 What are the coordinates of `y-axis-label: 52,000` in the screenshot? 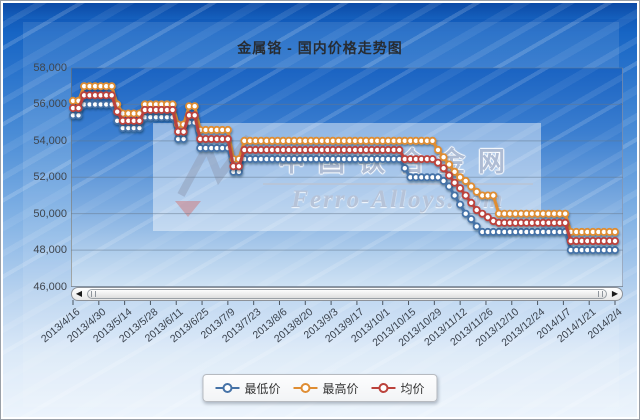 It's located at (50, 177).